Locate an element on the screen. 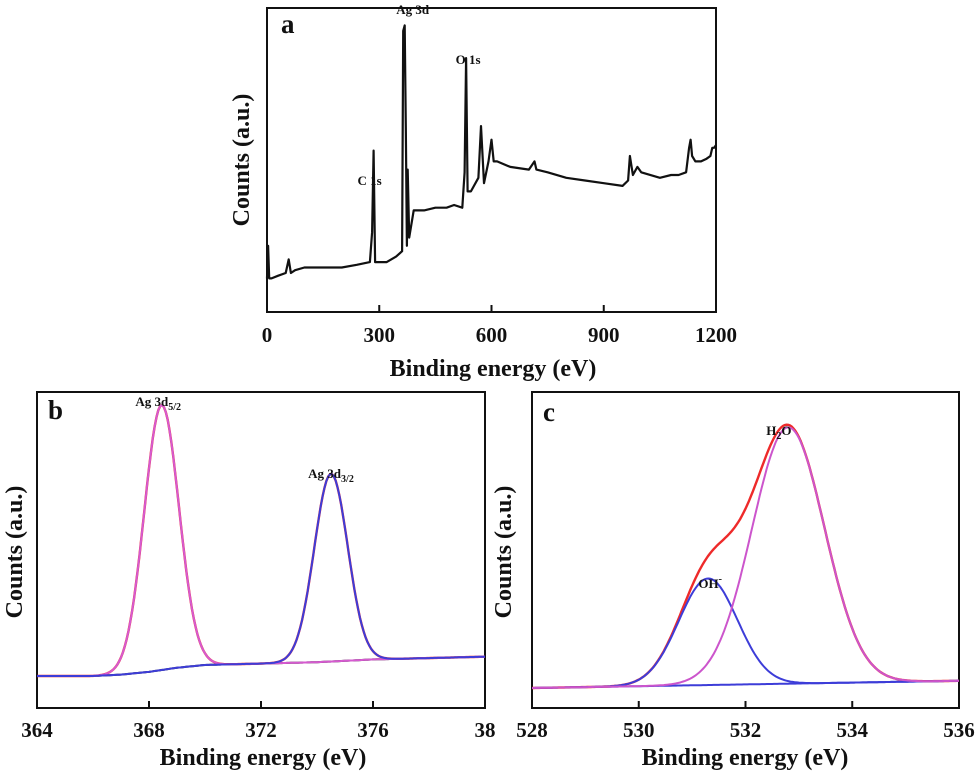 The width and height of the screenshot is (980, 776). panel-a-xtick-label: 0 is located at coordinates (267, 335).